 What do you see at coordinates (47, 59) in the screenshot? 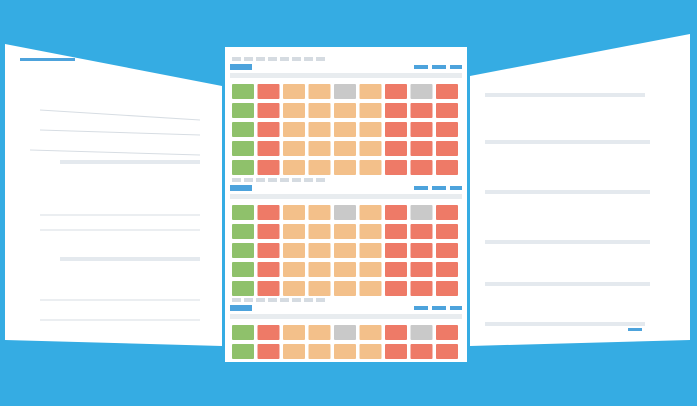
I see `left-header` at bounding box center [47, 59].